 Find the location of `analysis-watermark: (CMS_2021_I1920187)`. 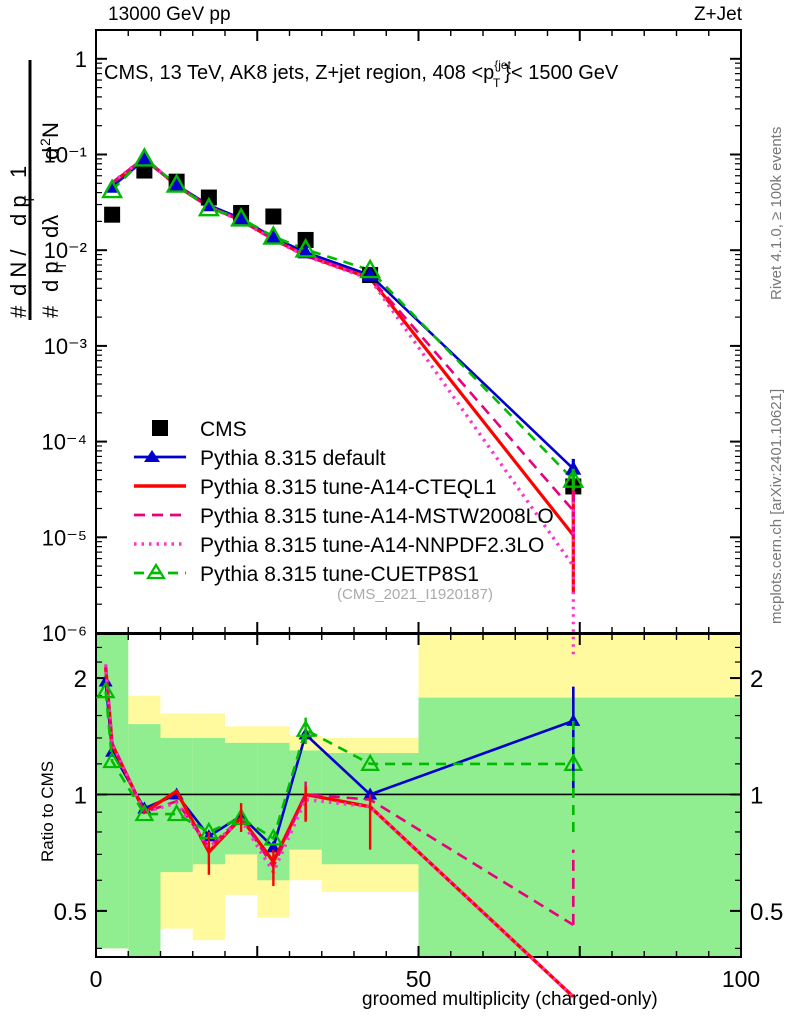

analysis-watermark: (CMS_2021_I1920187) is located at coordinates (415, 594).